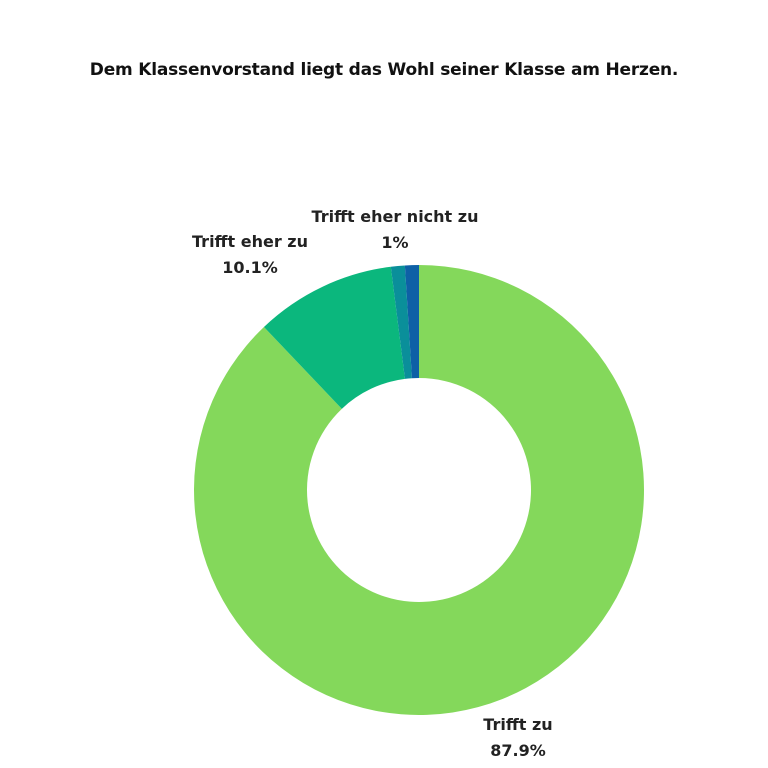 This screenshot has width=768, height=768. Describe the element at coordinates (250, 241) in the screenshot. I see `slice-label-trifft-eher-zu: Trifft eher zu` at that location.